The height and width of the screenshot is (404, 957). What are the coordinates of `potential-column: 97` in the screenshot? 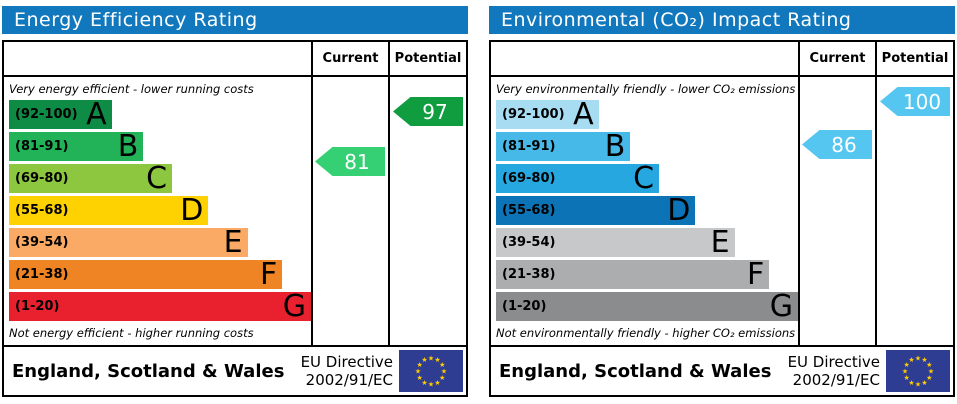 It's located at (427, 211).